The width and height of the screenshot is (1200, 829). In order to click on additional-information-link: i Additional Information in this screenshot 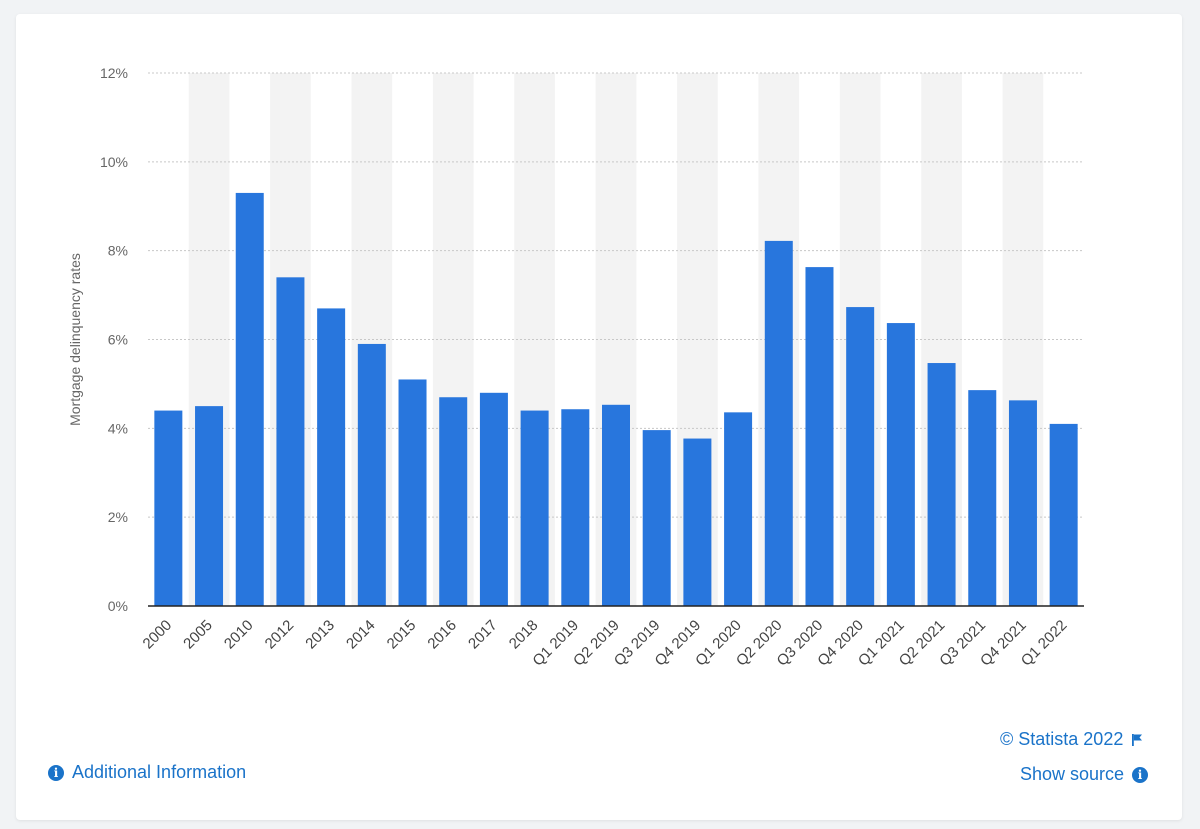, I will do `click(147, 772)`.